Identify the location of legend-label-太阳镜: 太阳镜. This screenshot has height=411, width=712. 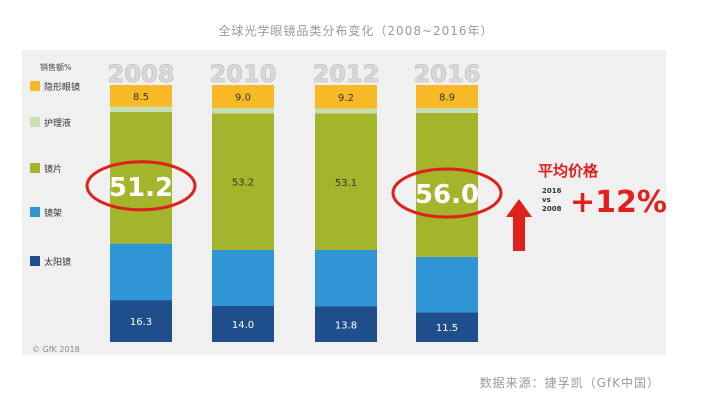
(57, 262).